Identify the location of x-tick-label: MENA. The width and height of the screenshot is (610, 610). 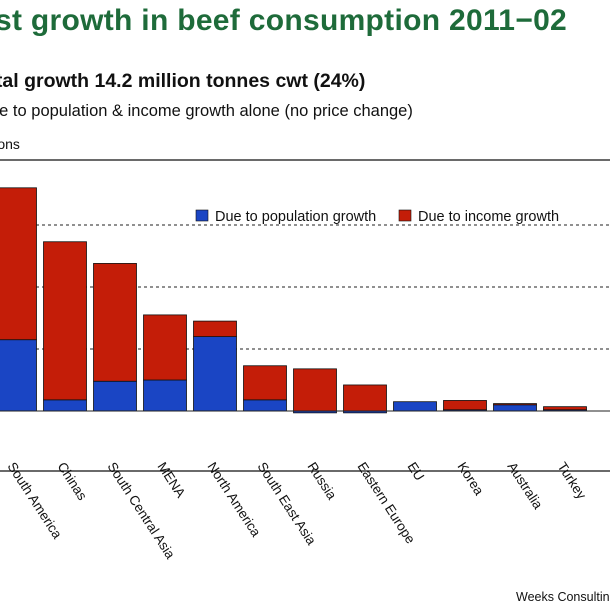
(171, 479).